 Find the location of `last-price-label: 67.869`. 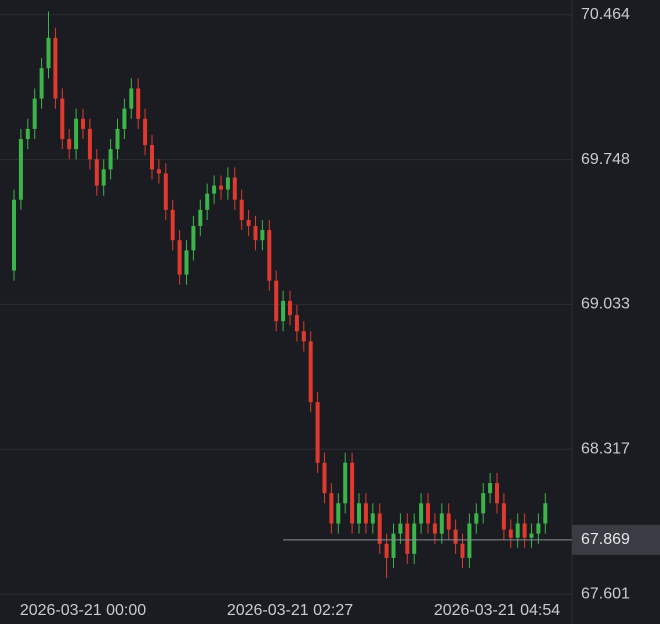

last-price-label: 67.869 is located at coordinates (605, 539).